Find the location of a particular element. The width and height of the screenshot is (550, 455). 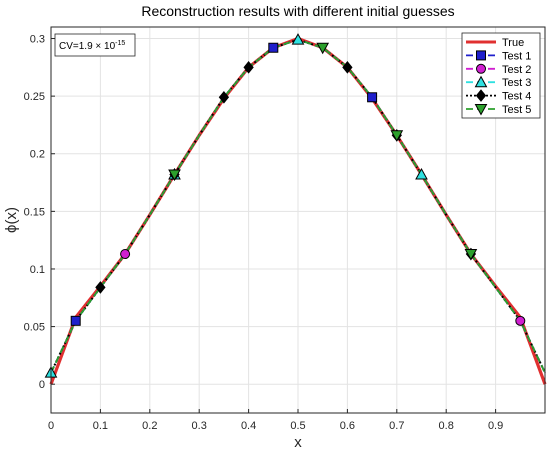

y-tick-label: 0.2 is located at coordinates (37, 155).